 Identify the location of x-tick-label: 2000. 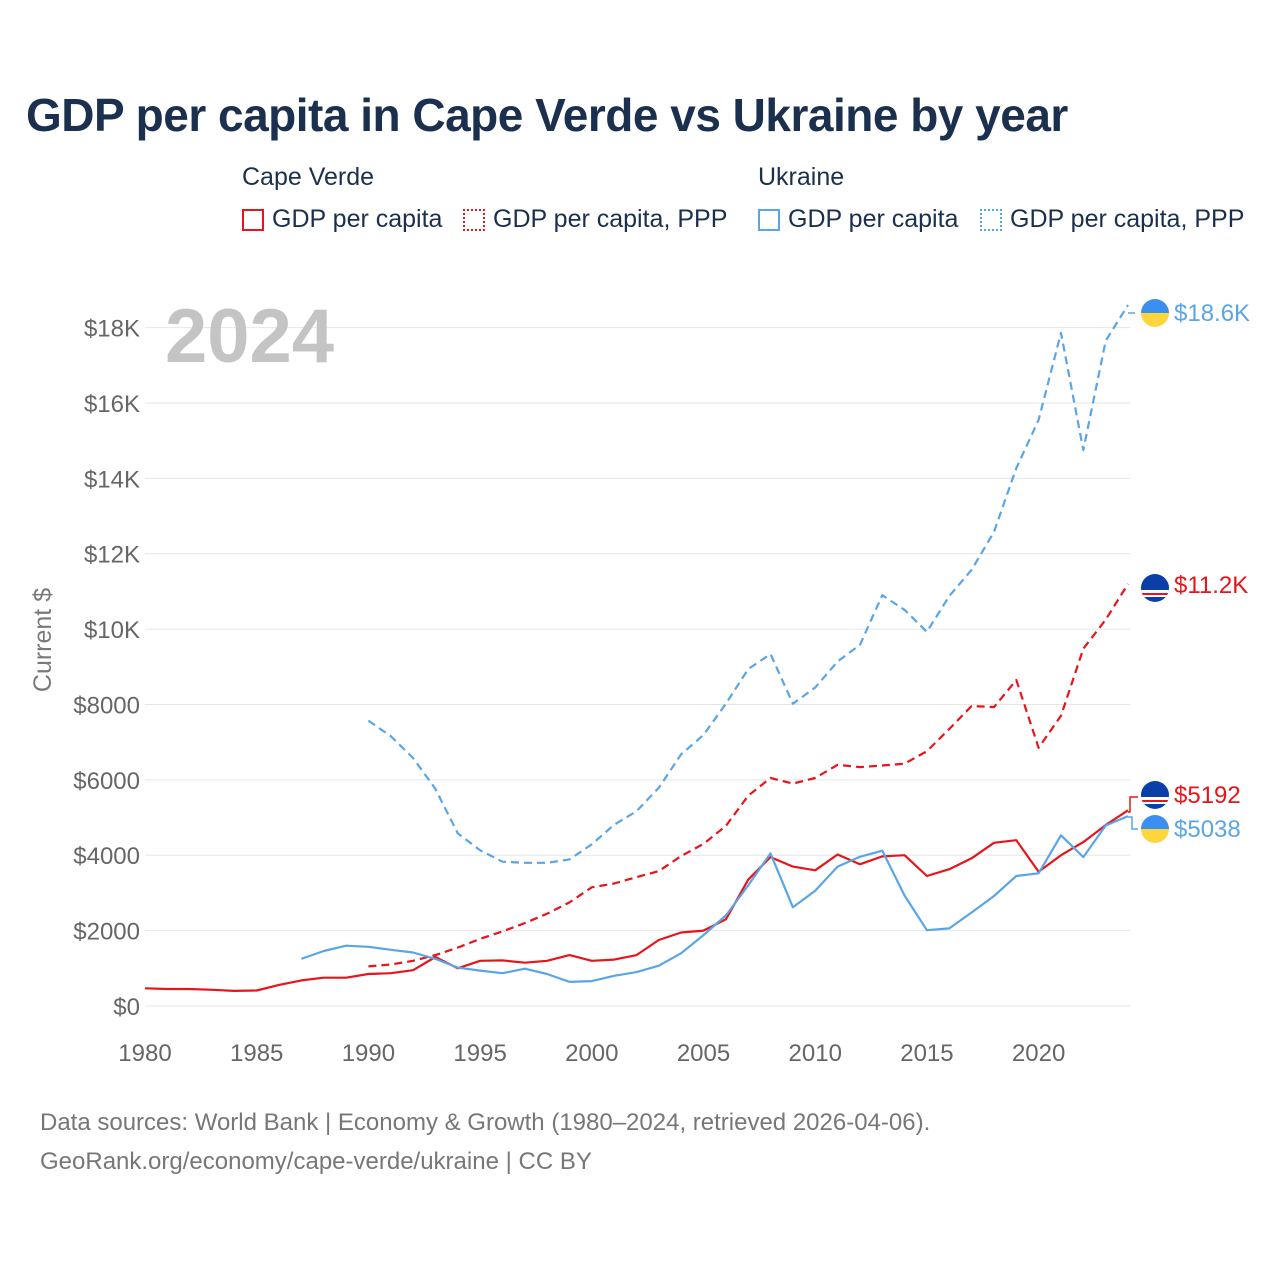
(591, 1053).